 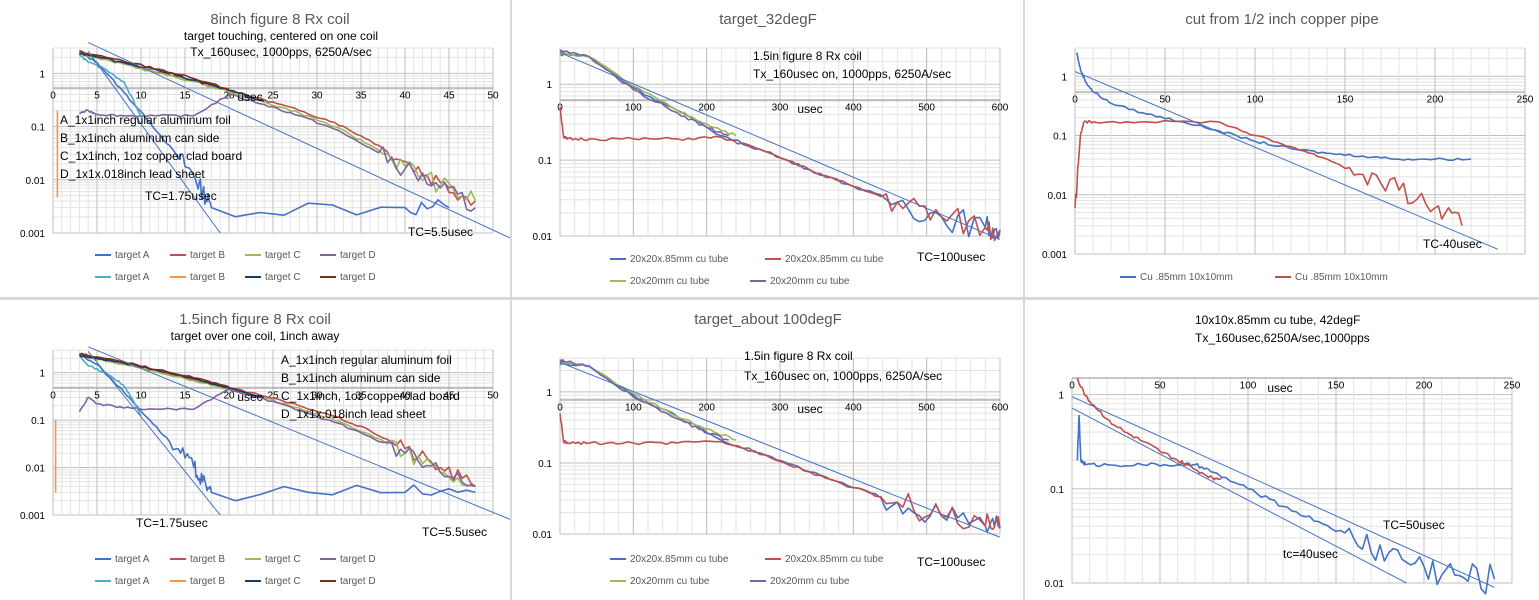 I want to click on chart-annotation: target touching, centered on one coil, so click(x=281, y=36).